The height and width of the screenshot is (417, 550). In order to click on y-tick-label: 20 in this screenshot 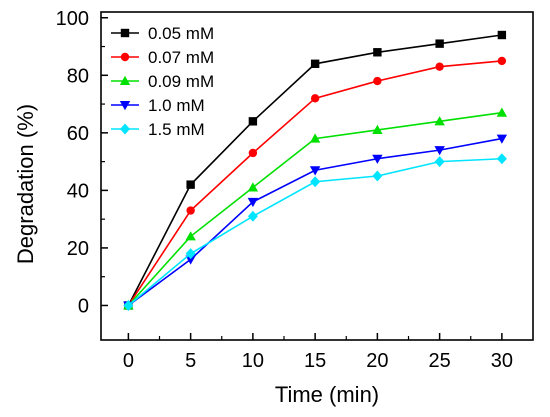, I will do `click(78, 249)`.